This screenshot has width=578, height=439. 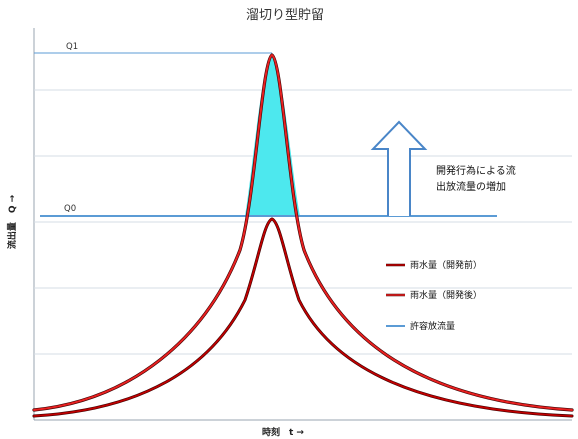 What do you see at coordinates (285, 15) in the screenshot?
I see `diagram-title: 溜切り型貯留` at bounding box center [285, 15].